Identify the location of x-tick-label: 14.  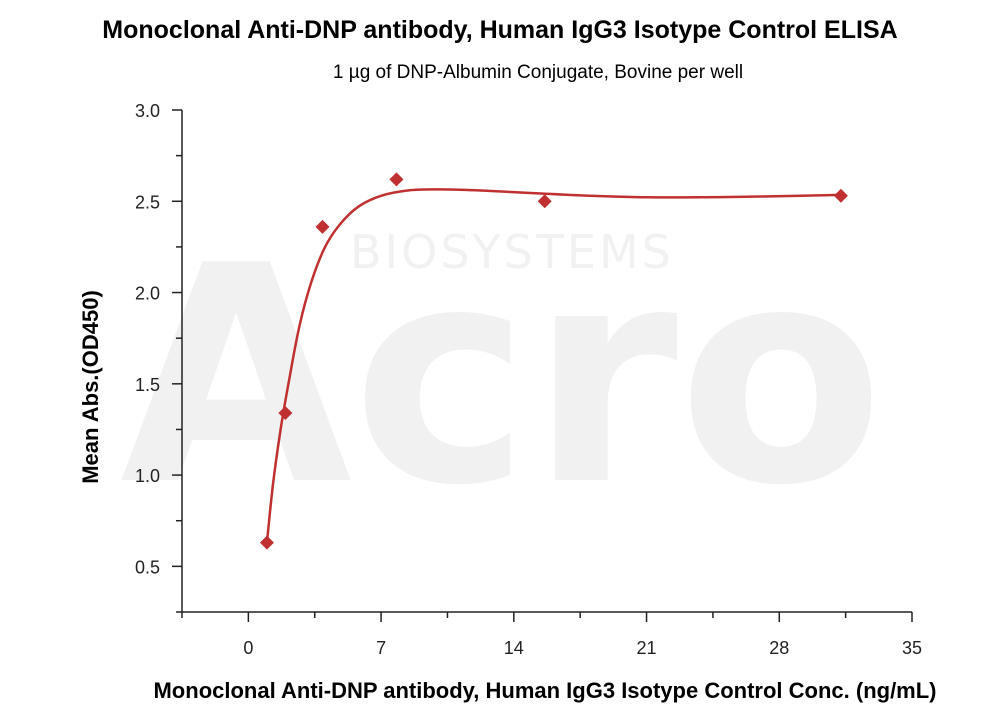
(514, 648).